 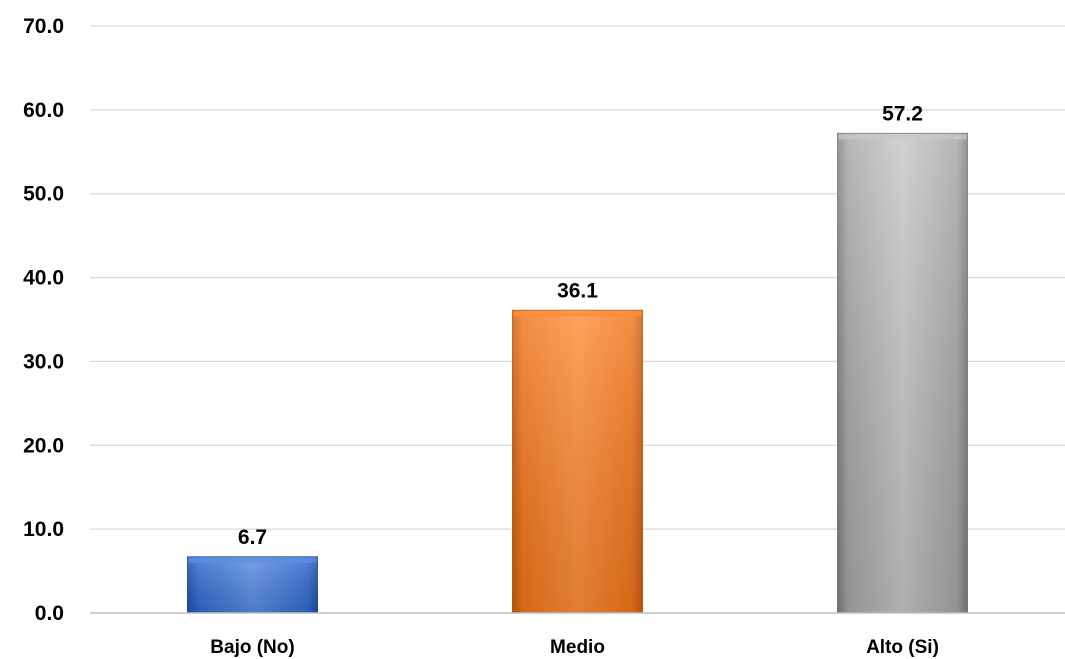 I want to click on data-label: 6.7, so click(x=252, y=537).